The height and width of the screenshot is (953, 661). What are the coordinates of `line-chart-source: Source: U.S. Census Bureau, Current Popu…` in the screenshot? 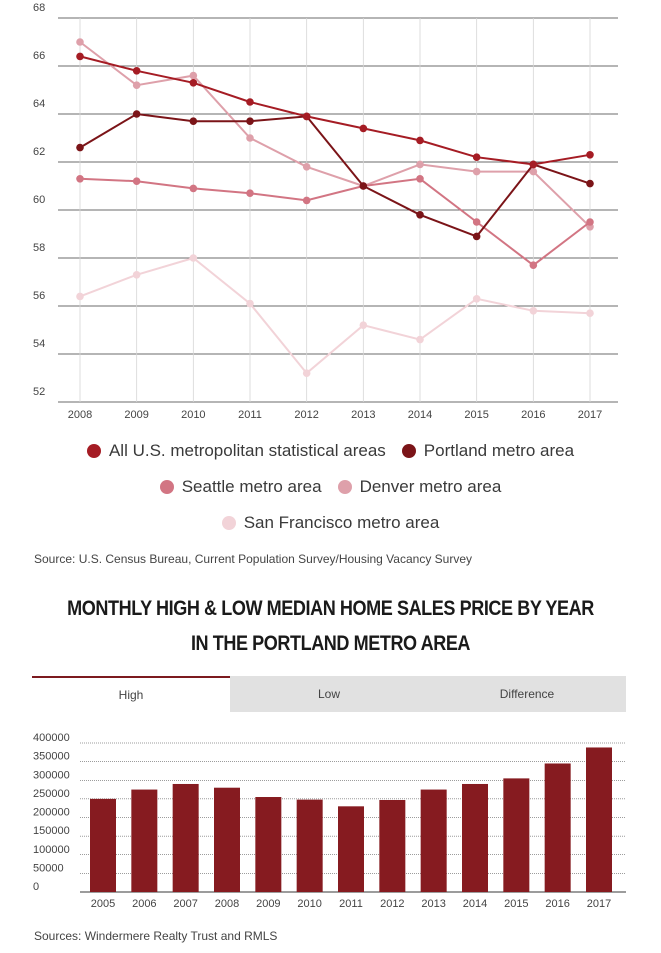 It's located at (253, 559).